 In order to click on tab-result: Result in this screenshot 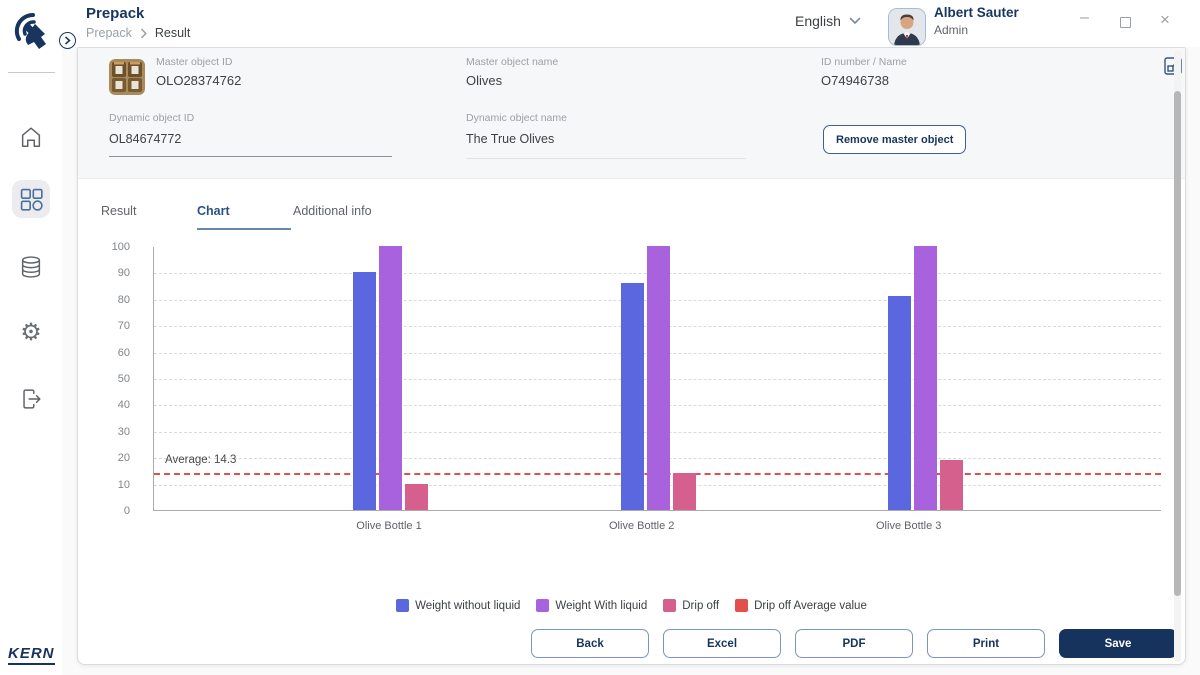, I will do `click(119, 211)`.